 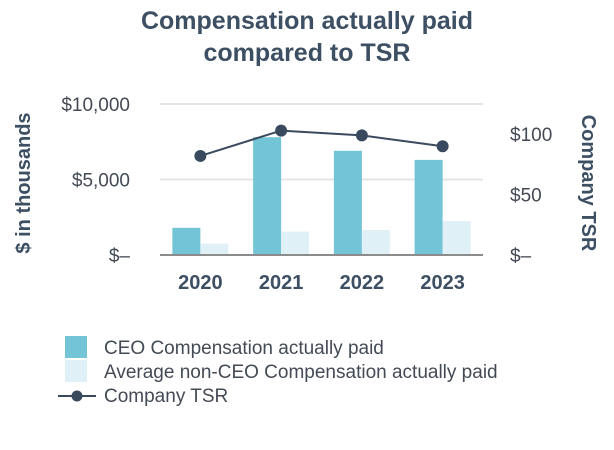 What do you see at coordinates (442, 146) in the screenshot?
I see `tsr-point-2023` at bounding box center [442, 146].